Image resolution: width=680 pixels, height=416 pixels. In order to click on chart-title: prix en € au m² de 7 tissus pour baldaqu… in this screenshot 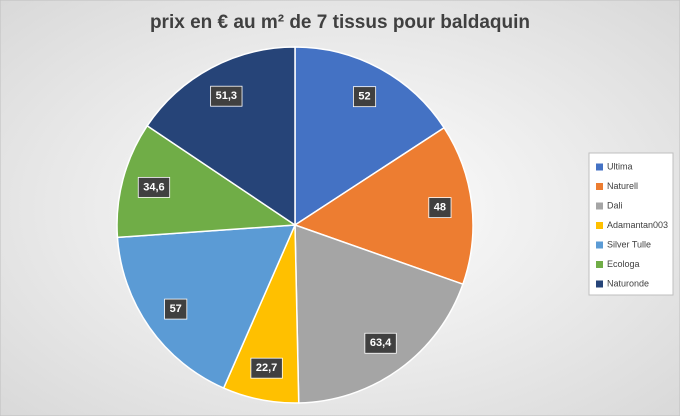, I will do `click(340, 22)`.